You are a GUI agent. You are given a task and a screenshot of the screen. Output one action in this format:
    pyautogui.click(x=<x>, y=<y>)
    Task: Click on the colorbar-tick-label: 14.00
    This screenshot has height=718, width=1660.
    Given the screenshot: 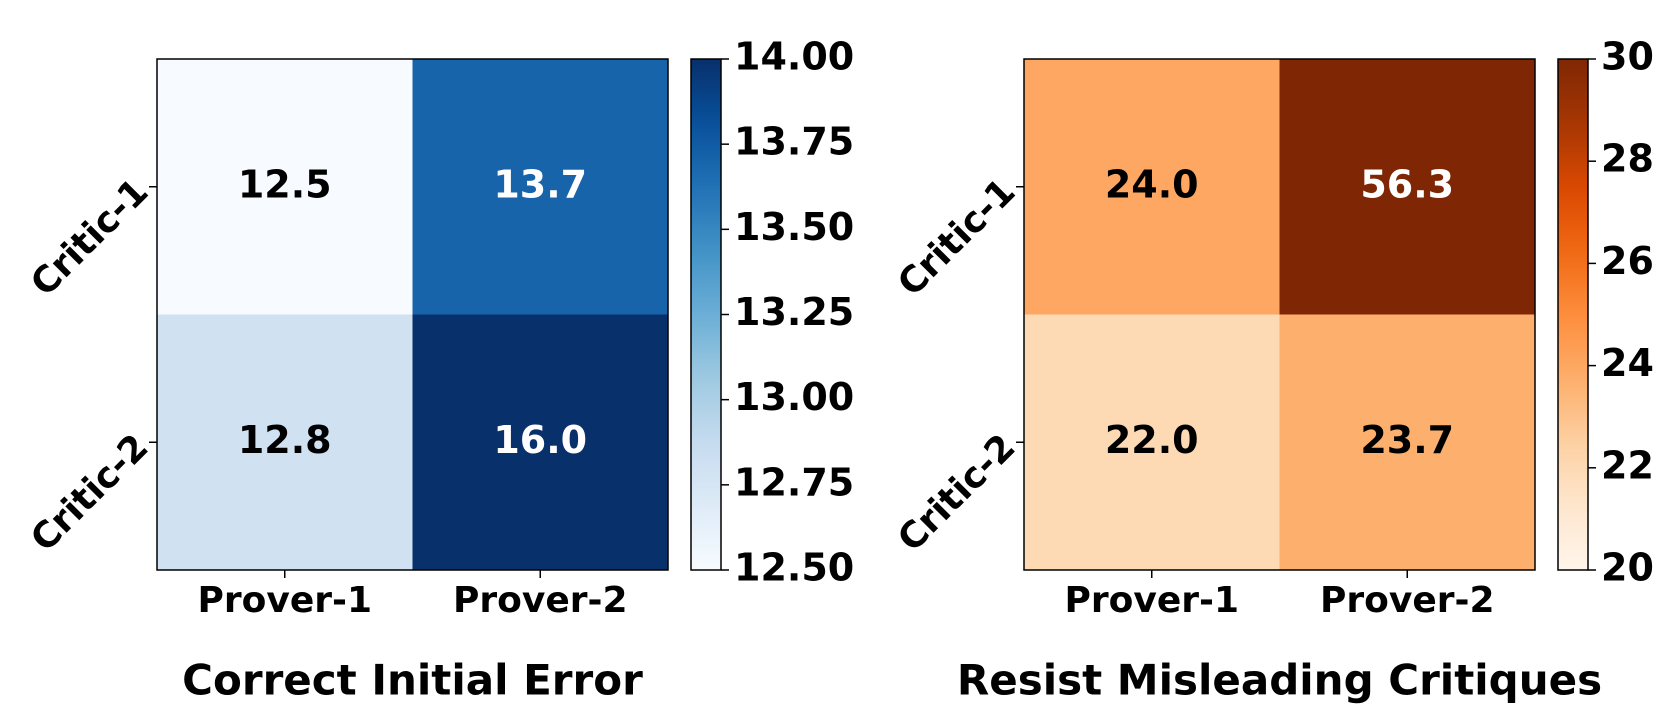 What is the action you would take?
    pyautogui.click(x=794, y=57)
    